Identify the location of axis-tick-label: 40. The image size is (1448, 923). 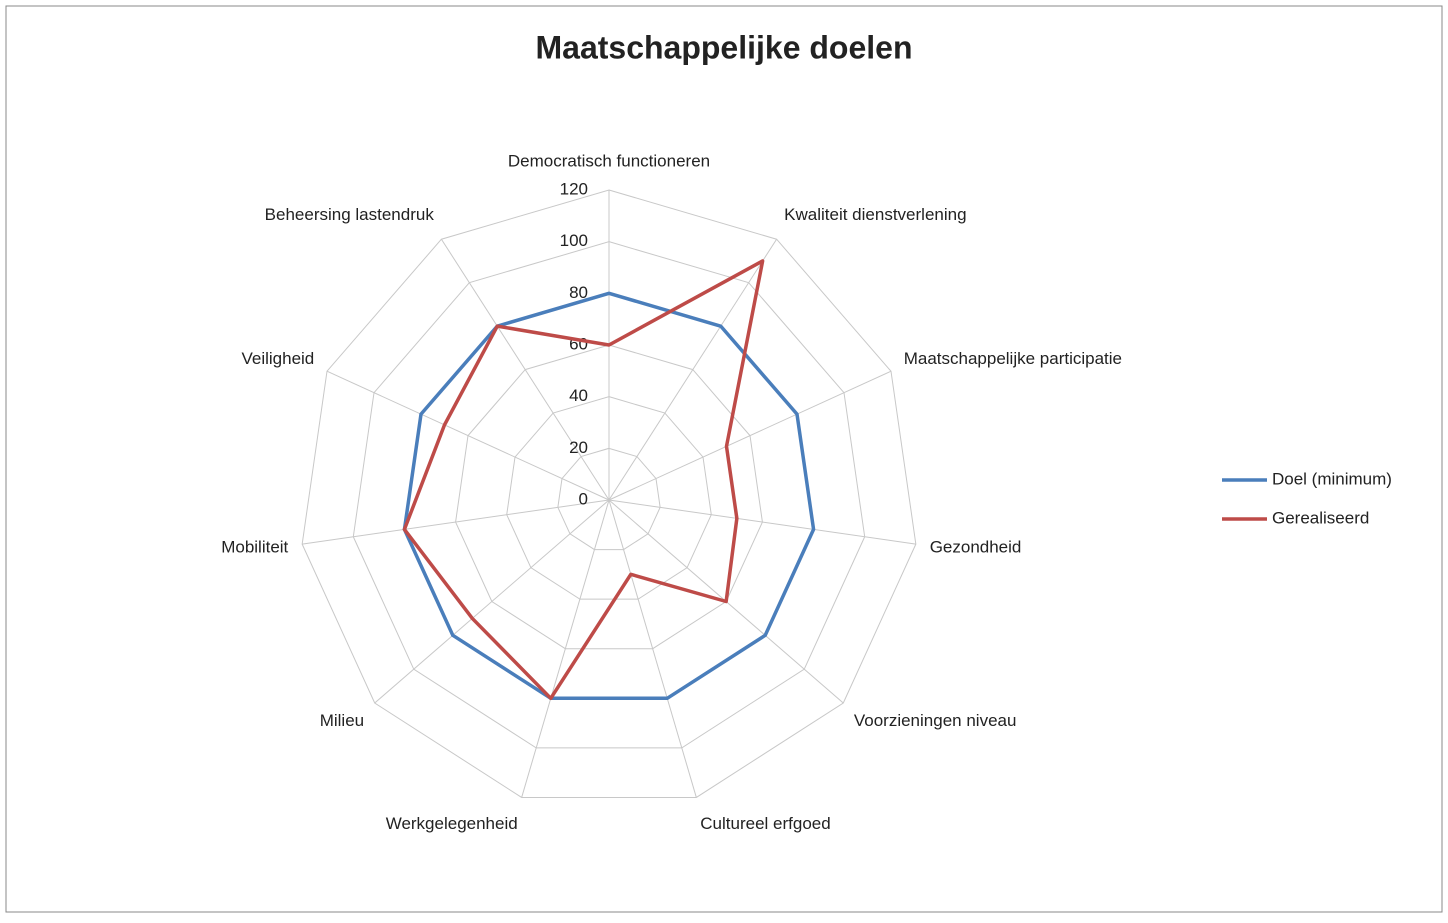
(578, 395).